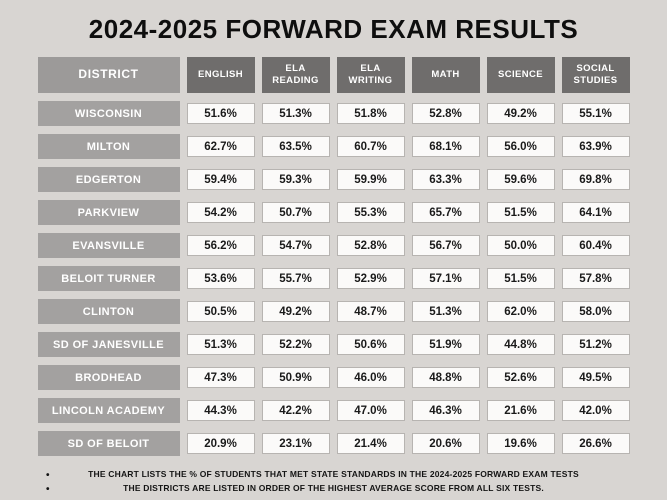 The image size is (667, 500). What do you see at coordinates (108, 146) in the screenshot?
I see `district-cell: MILTON` at bounding box center [108, 146].